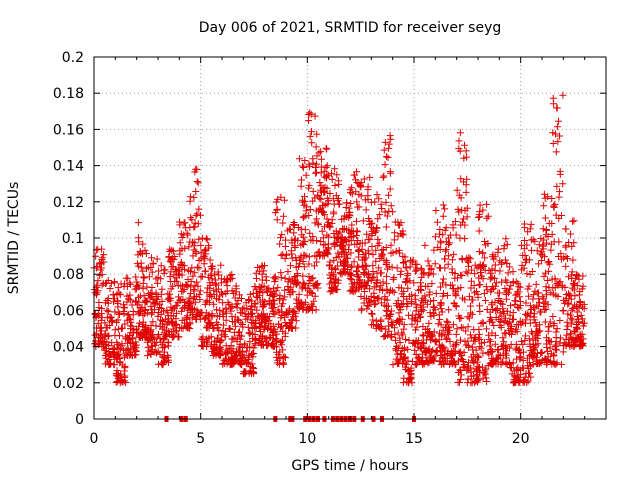 The width and height of the screenshot is (640, 480). What do you see at coordinates (310, 439) in the screenshot?
I see `x-axis-tick-labels: 0 5 10 15 20` at bounding box center [310, 439].